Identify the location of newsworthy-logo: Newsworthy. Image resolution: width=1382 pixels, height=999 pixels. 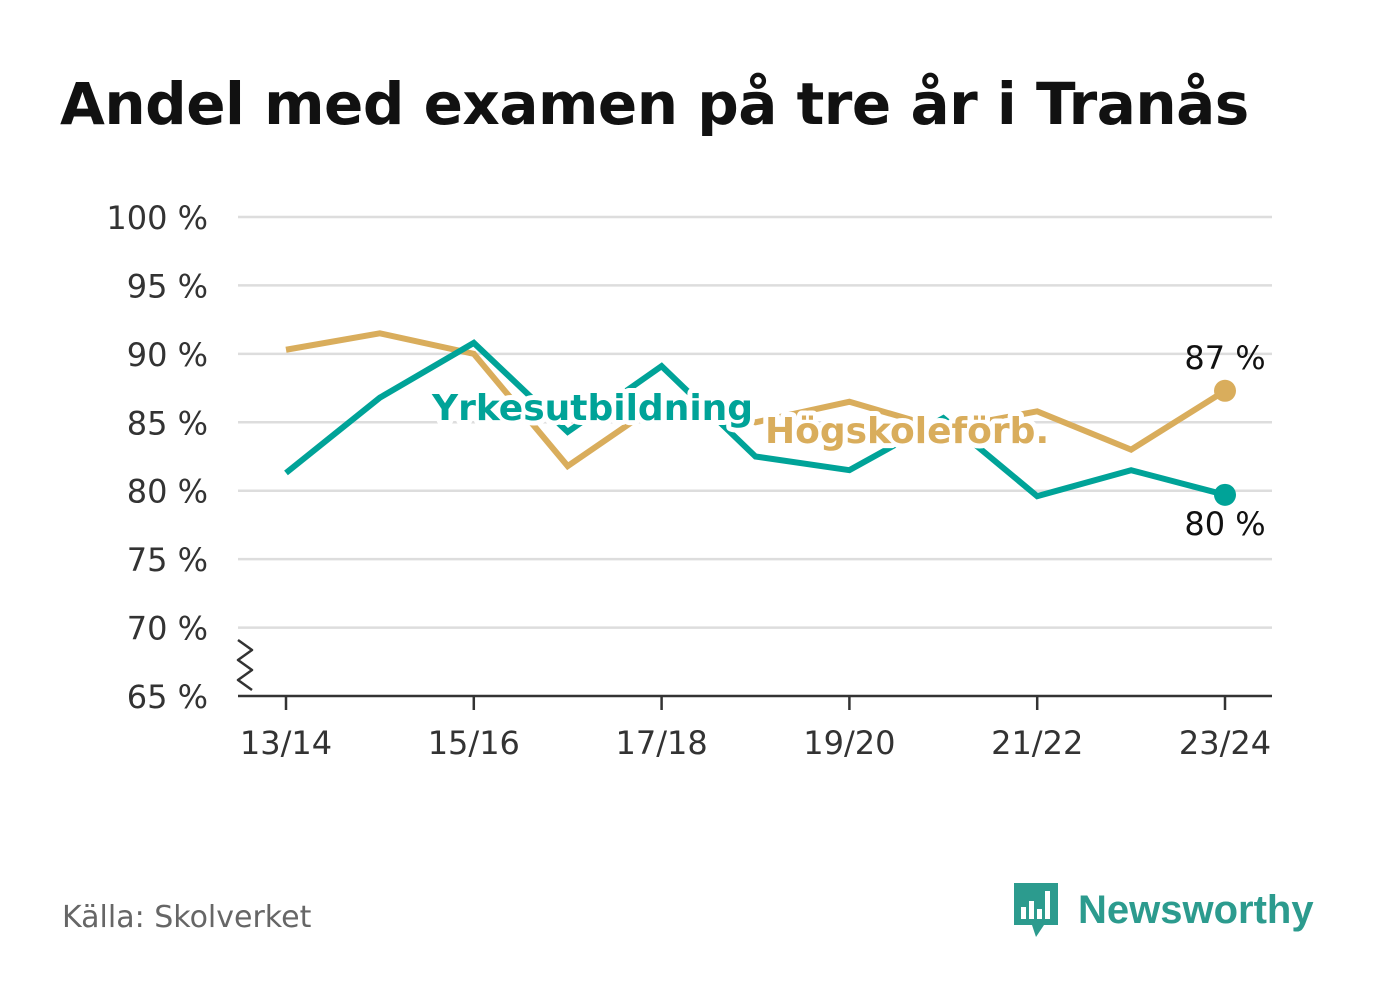
(1162, 910).